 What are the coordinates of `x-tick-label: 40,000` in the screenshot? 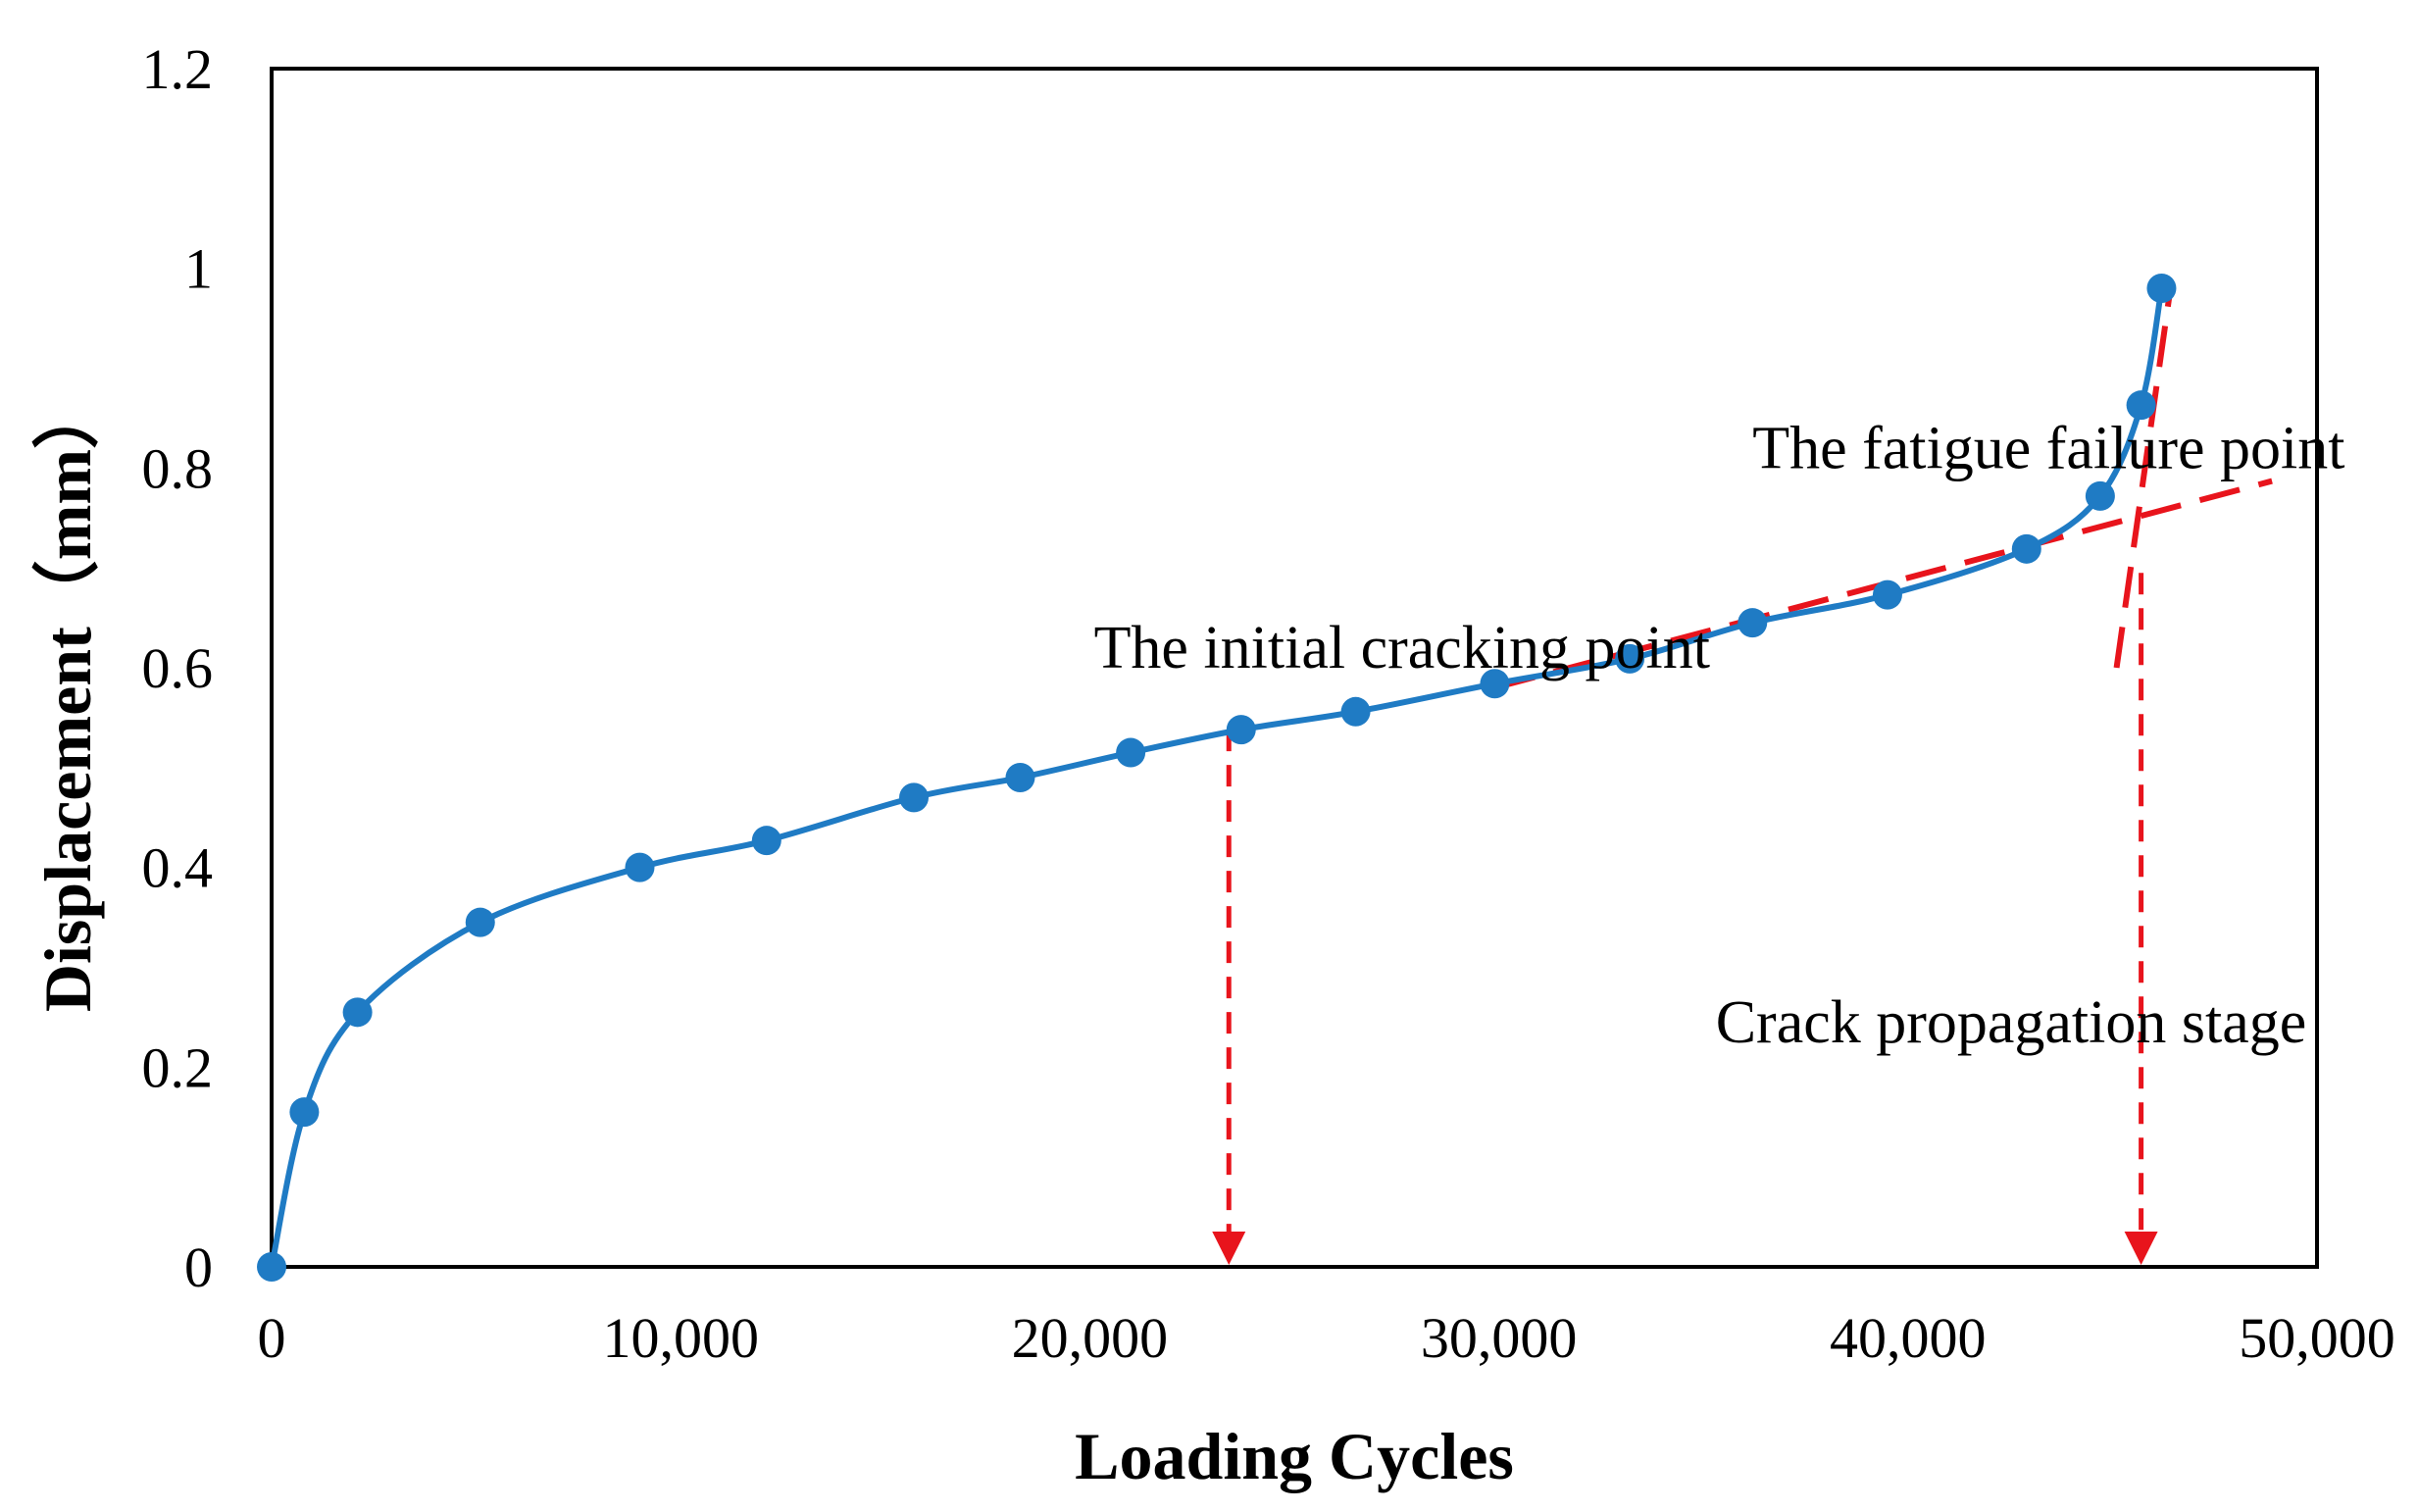 It's located at (1908, 1338).